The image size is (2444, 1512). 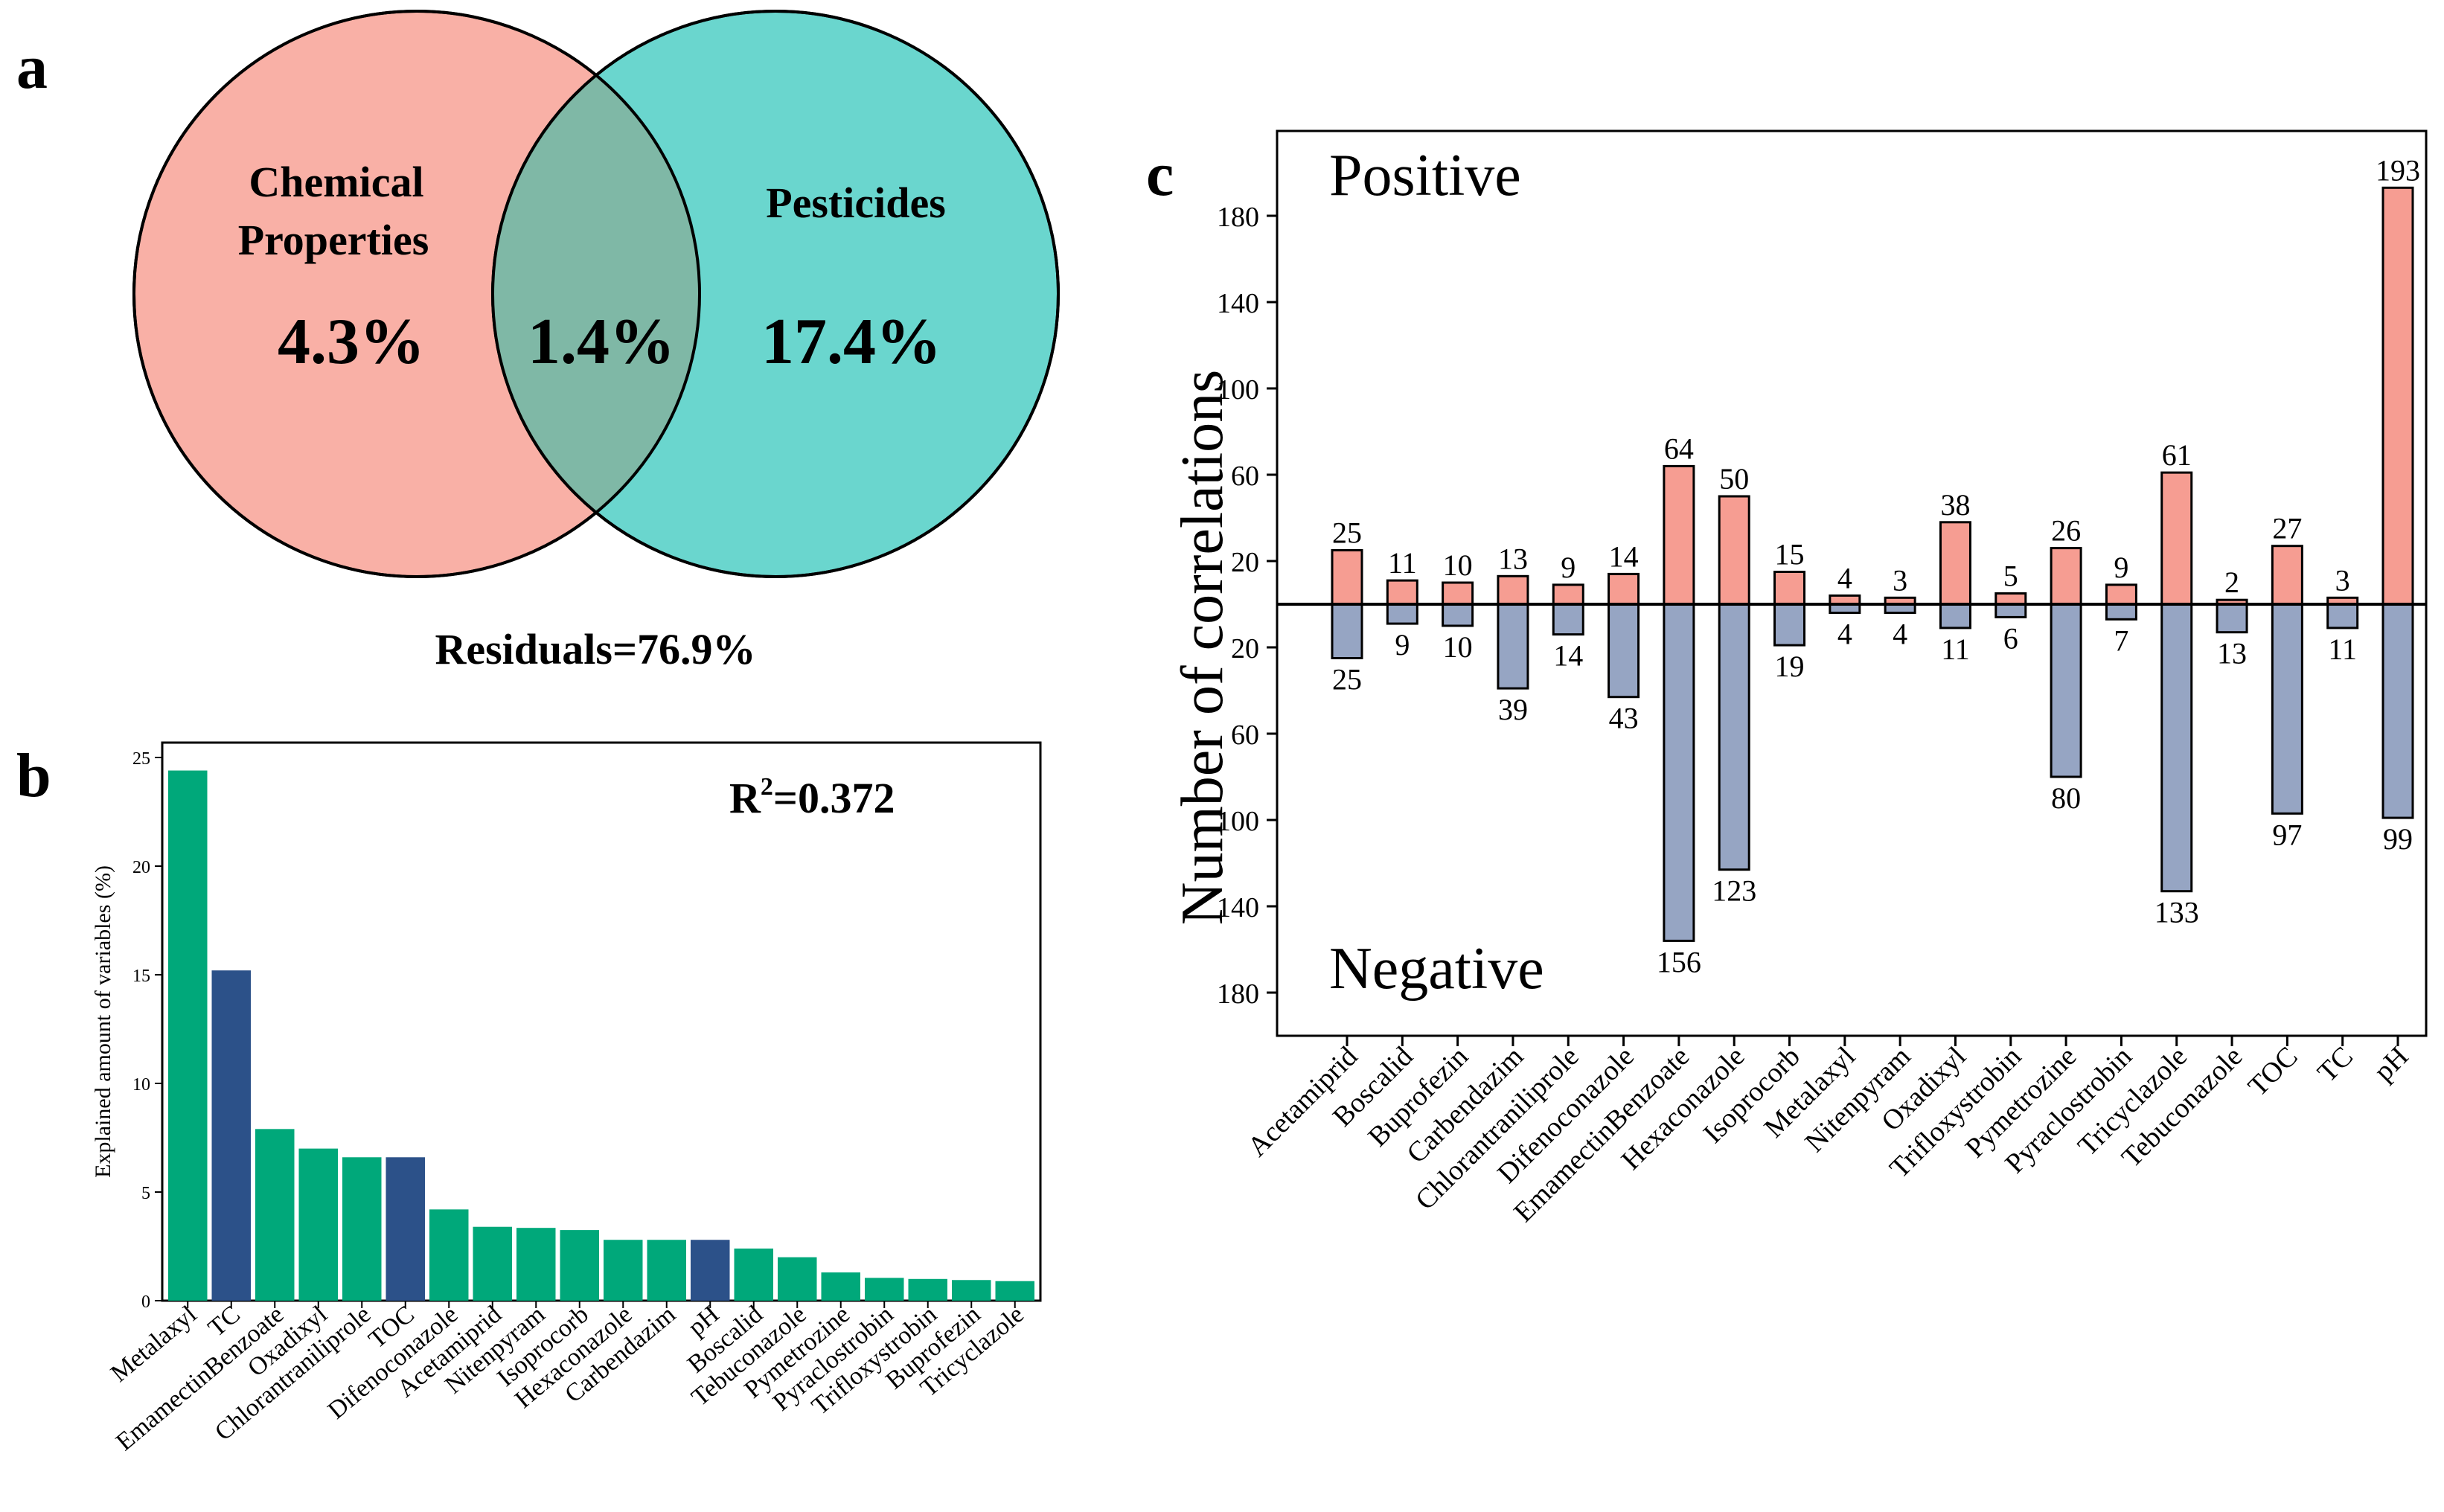 What do you see at coordinates (318, 1224) in the screenshot?
I see `panel-b-bar-oxadixyl` at bounding box center [318, 1224].